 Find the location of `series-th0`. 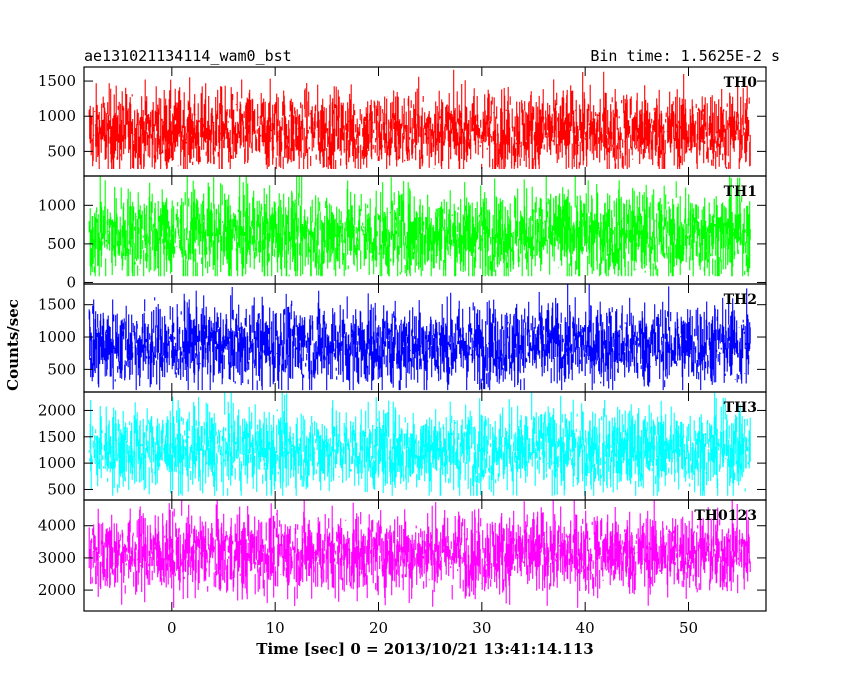

series-th0 is located at coordinates (419, 119).